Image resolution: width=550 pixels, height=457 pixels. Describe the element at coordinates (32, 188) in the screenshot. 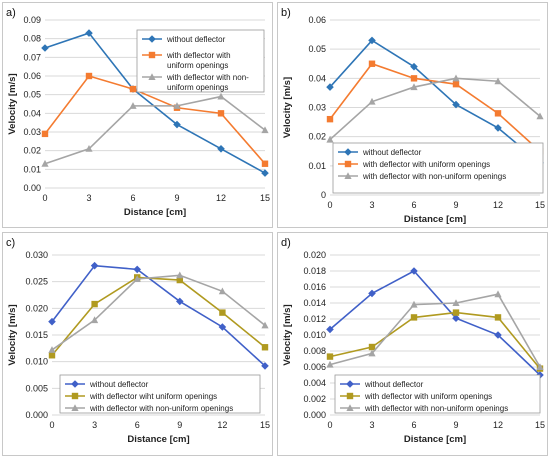

I see `y-tick-label: 0.00` at that location.